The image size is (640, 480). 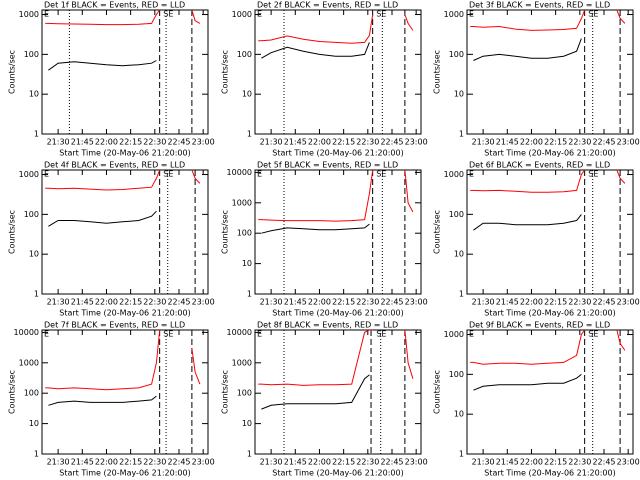 What do you see at coordinates (114, 165) in the screenshot?
I see `panel-title: Det 4f BLACK = Events, RED = LLD` at bounding box center [114, 165].